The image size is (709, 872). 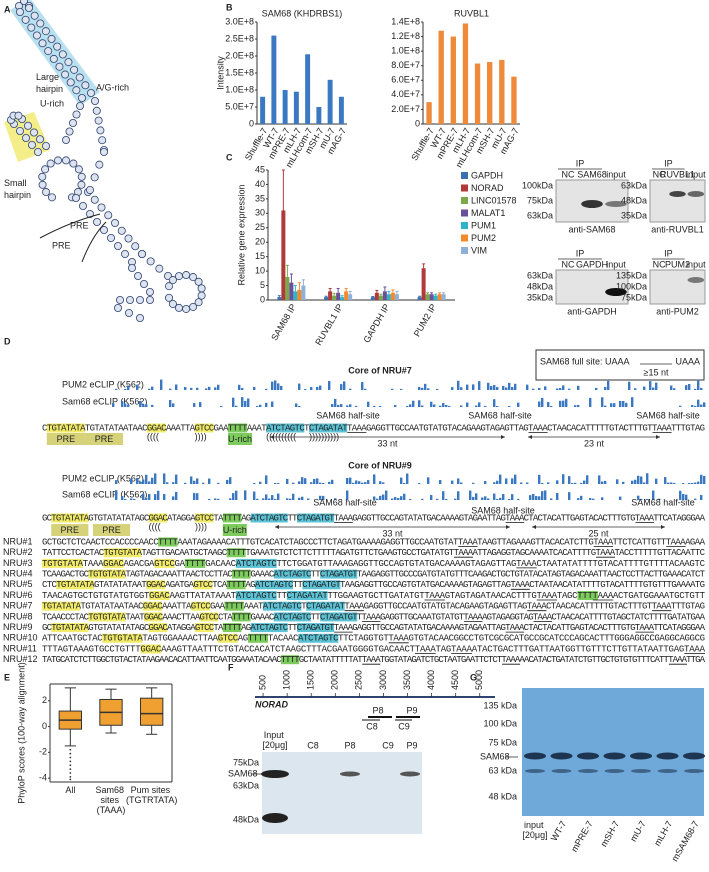 What do you see at coordinates (70, 226) in the screenshot?
I see `pre-arc` at bounding box center [70, 226].